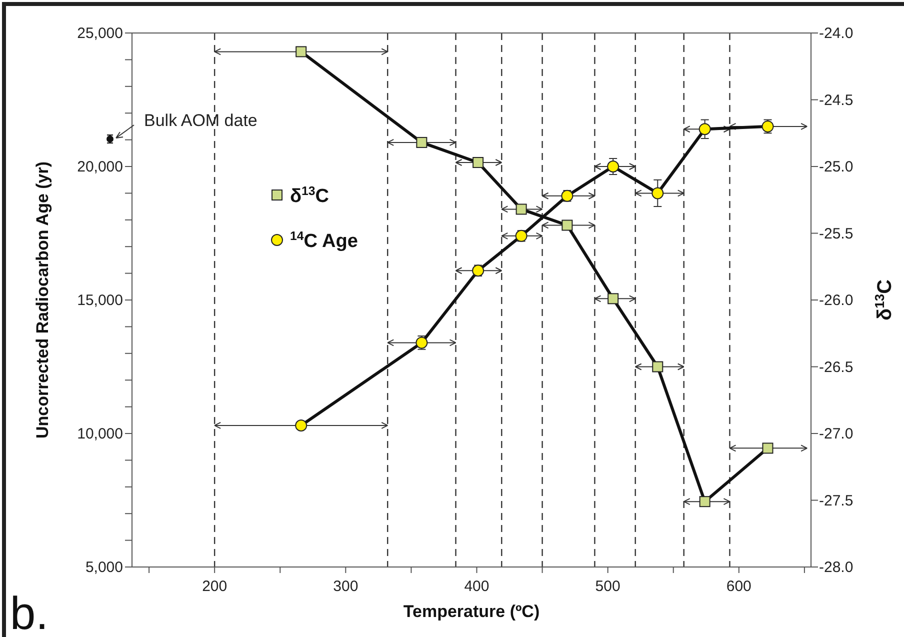 Image resolution: width=904 pixels, height=637 pixels. Describe the element at coordinates (836, 100) in the screenshot. I see `y2-tick-label: -24.5` at that location.